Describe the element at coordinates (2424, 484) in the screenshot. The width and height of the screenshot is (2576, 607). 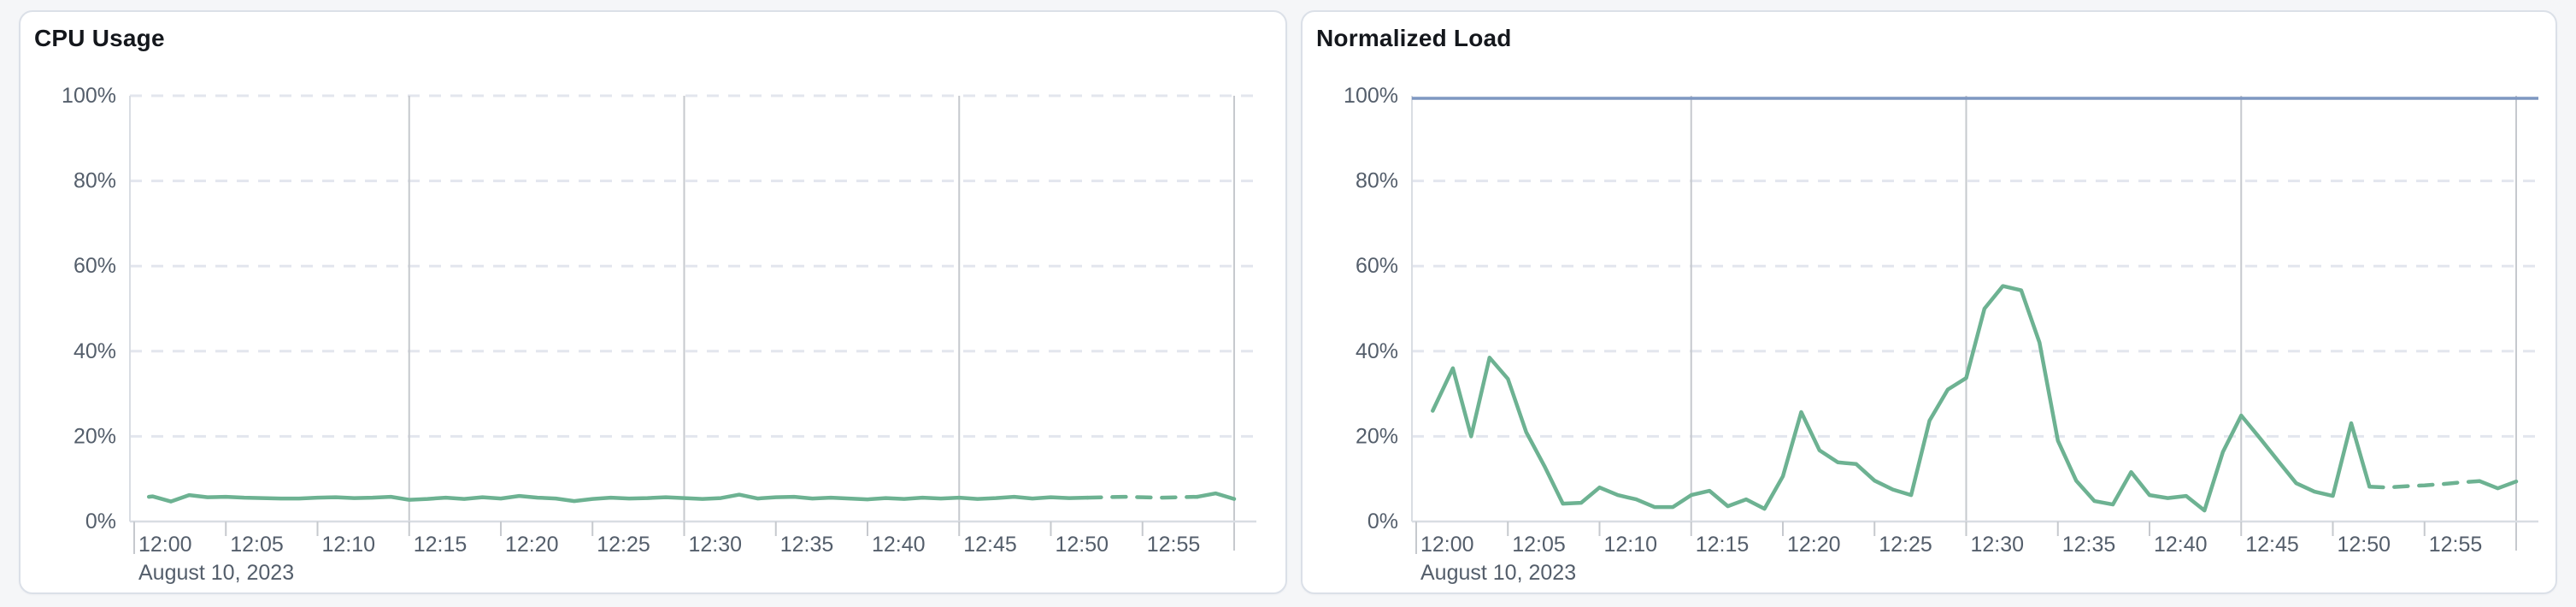
I see `normalized-load-line-projected` at that location.